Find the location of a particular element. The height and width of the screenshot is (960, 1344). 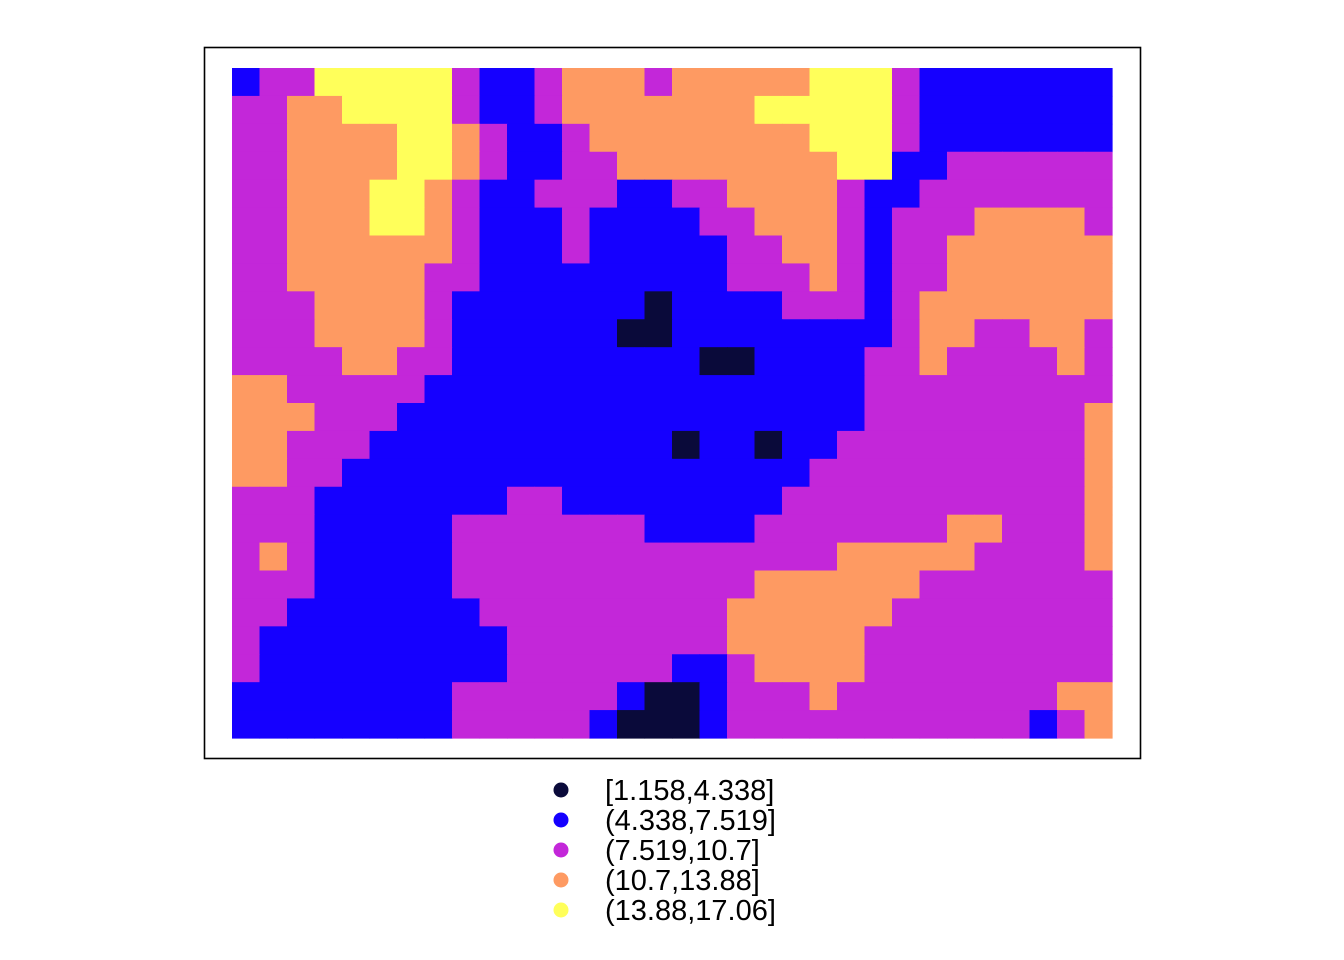

legend-label: (10.7,13.88] is located at coordinates (682, 881).